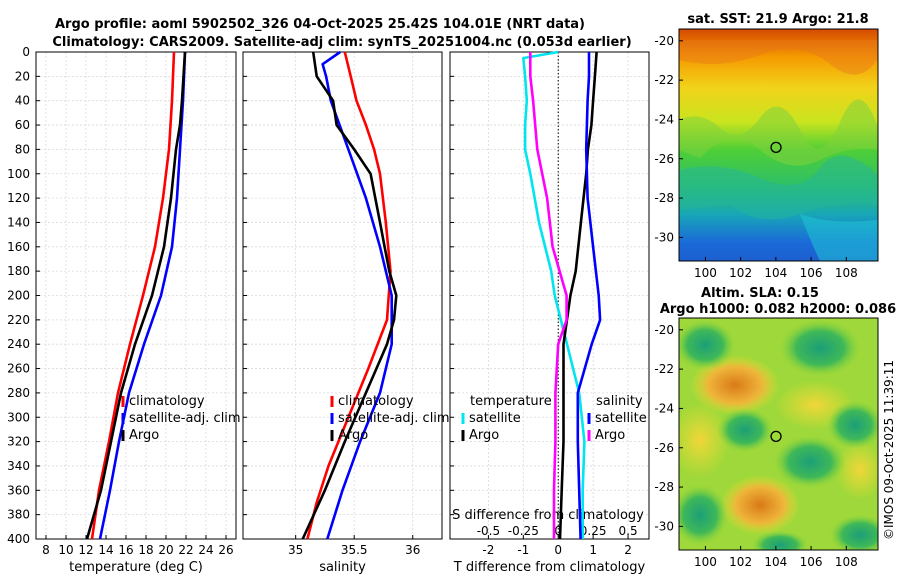  What do you see at coordinates (85, 550) in the screenshot?
I see `temp-xtick-label: 12` at bounding box center [85, 550].